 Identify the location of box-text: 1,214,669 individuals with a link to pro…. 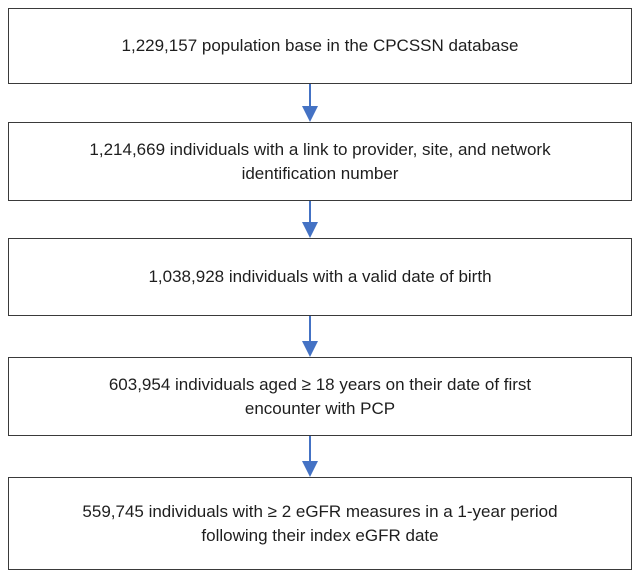
(320, 149).